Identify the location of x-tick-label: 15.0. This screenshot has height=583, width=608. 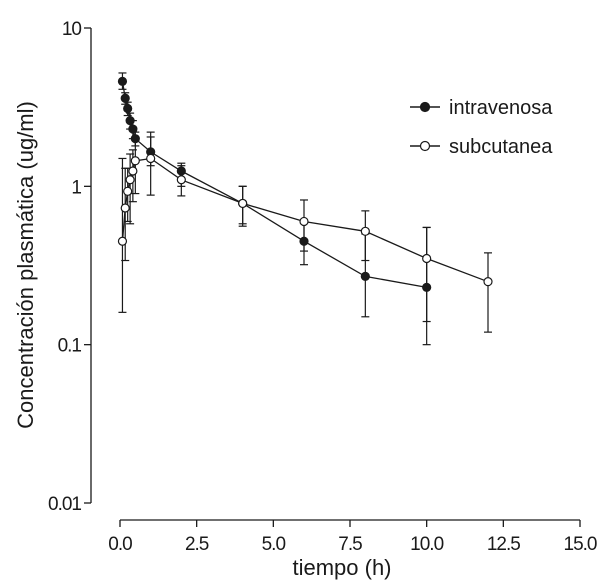
(580, 544).